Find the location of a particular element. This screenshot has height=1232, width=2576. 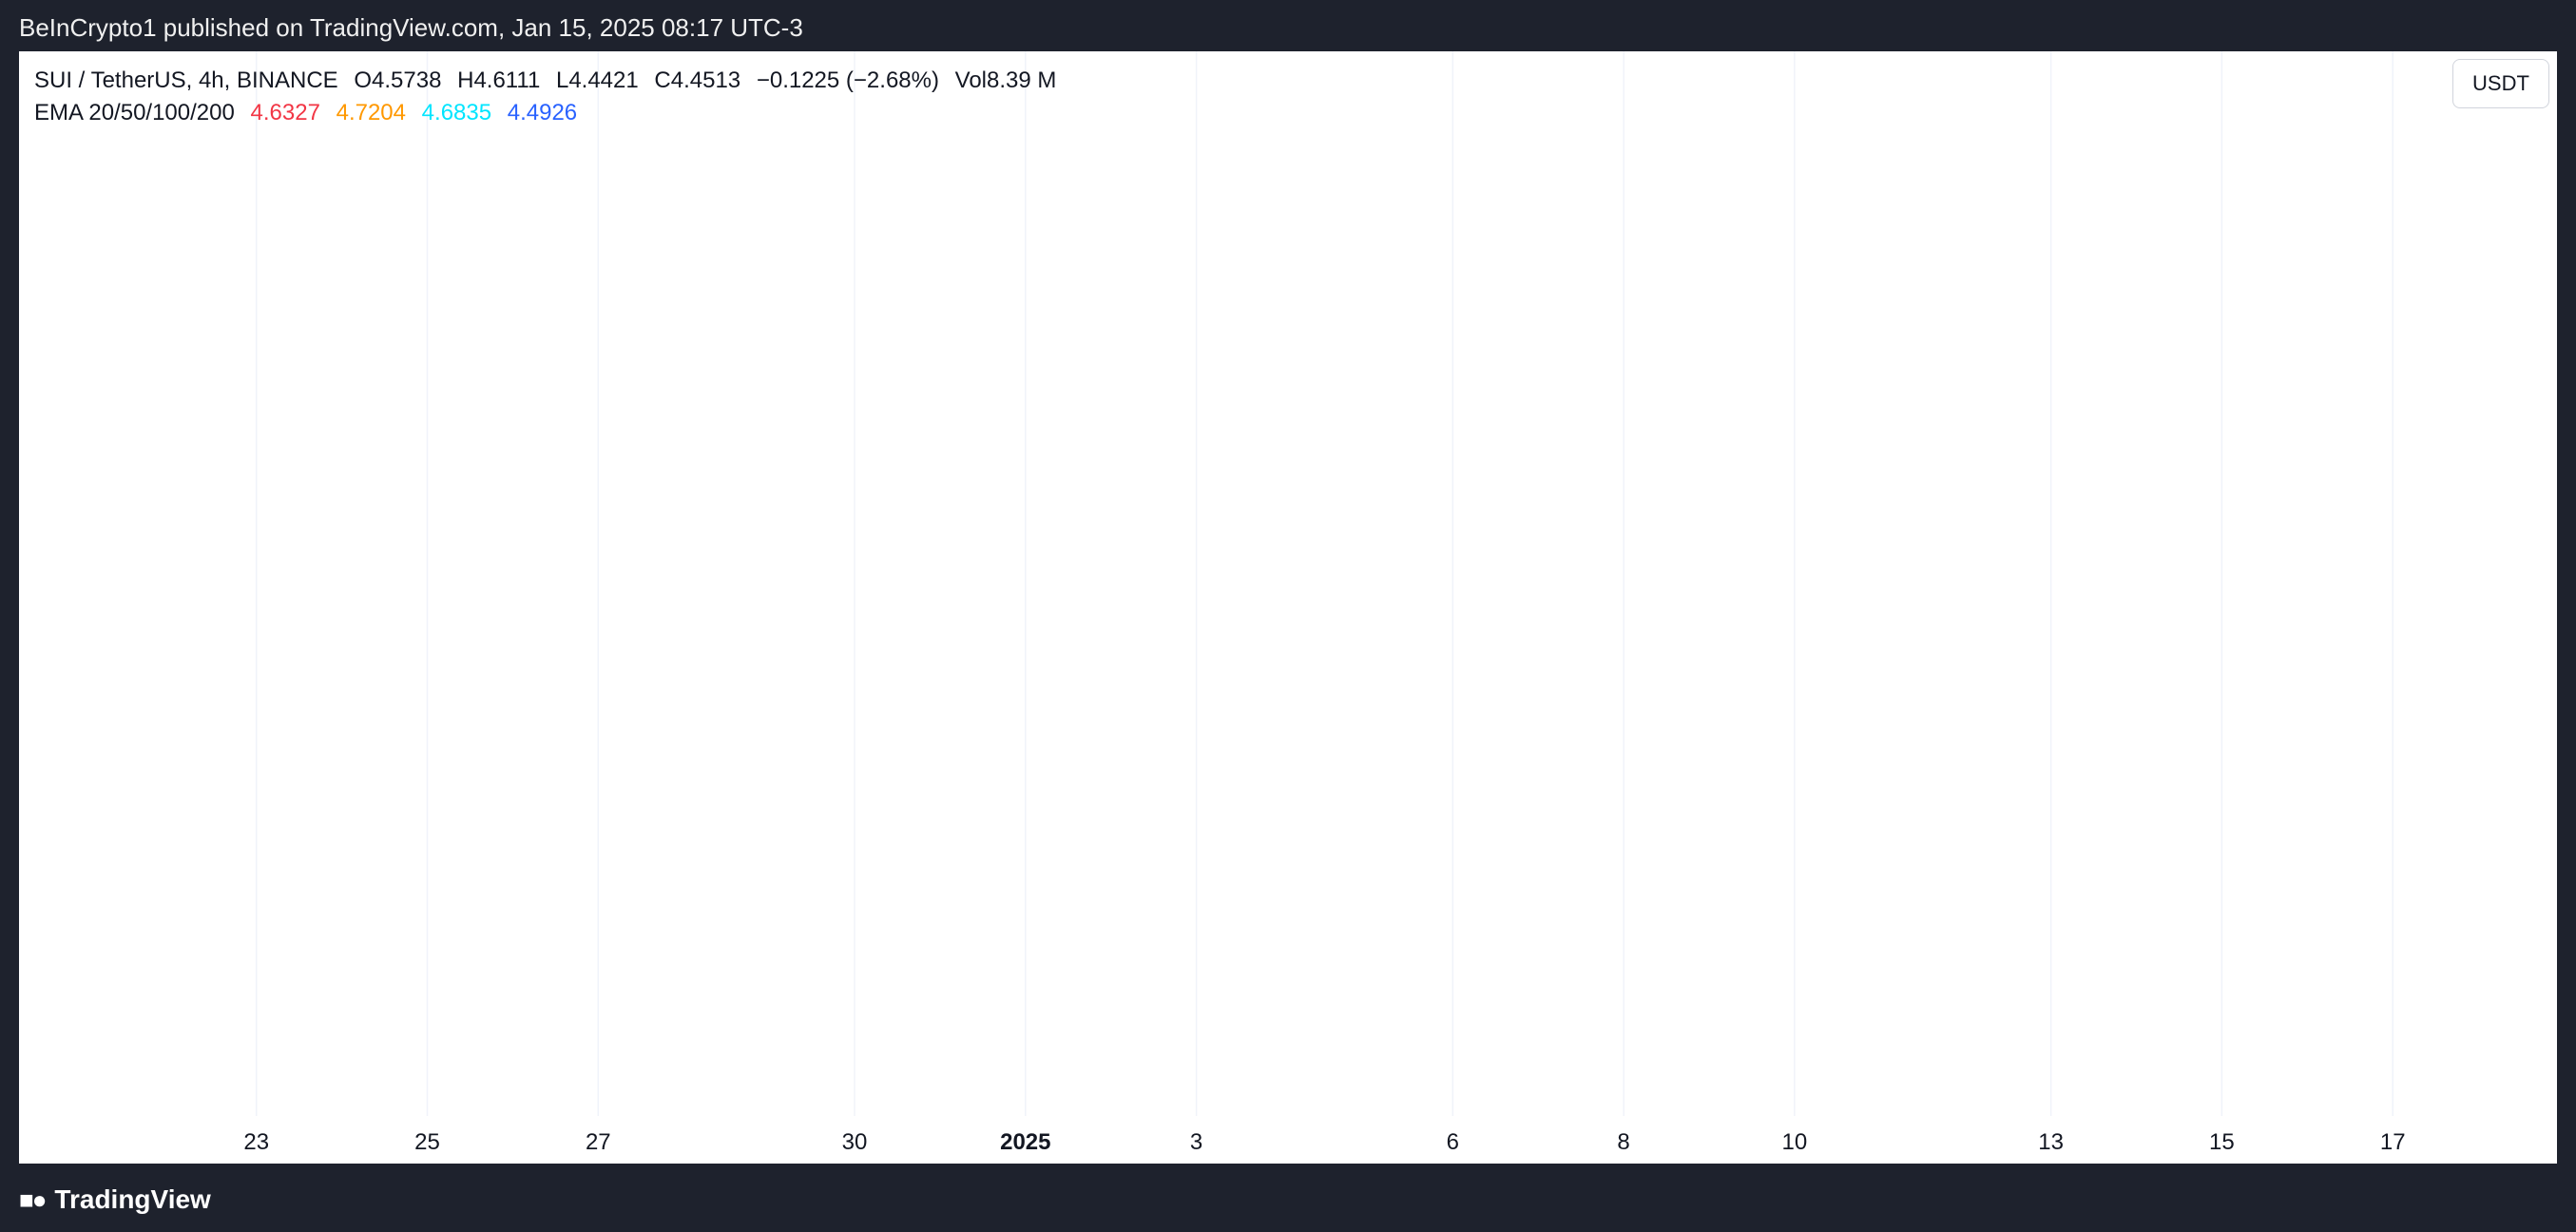

legend-close: C4.4513 is located at coordinates (697, 80).